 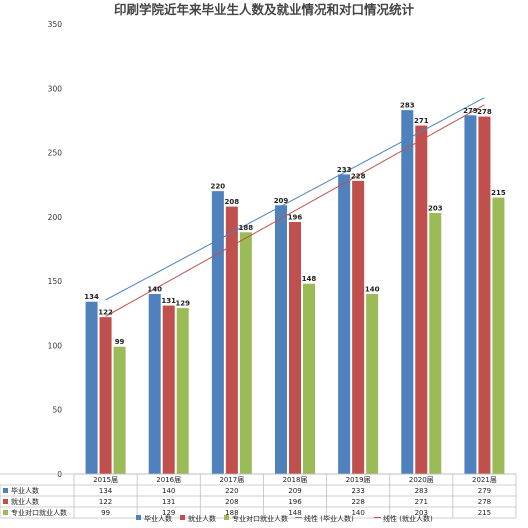 What do you see at coordinates (246, 228) in the screenshot?
I see `data-label-2-2: 188` at bounding box center [246, 228].